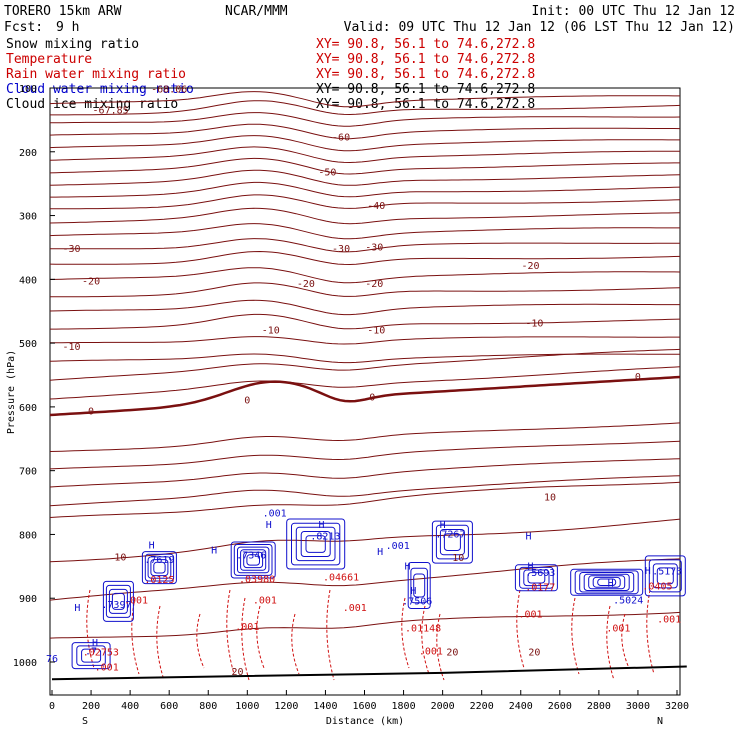 The image size is (740, 740). I want to click on cloud-label: .5693, so click(540, 573).